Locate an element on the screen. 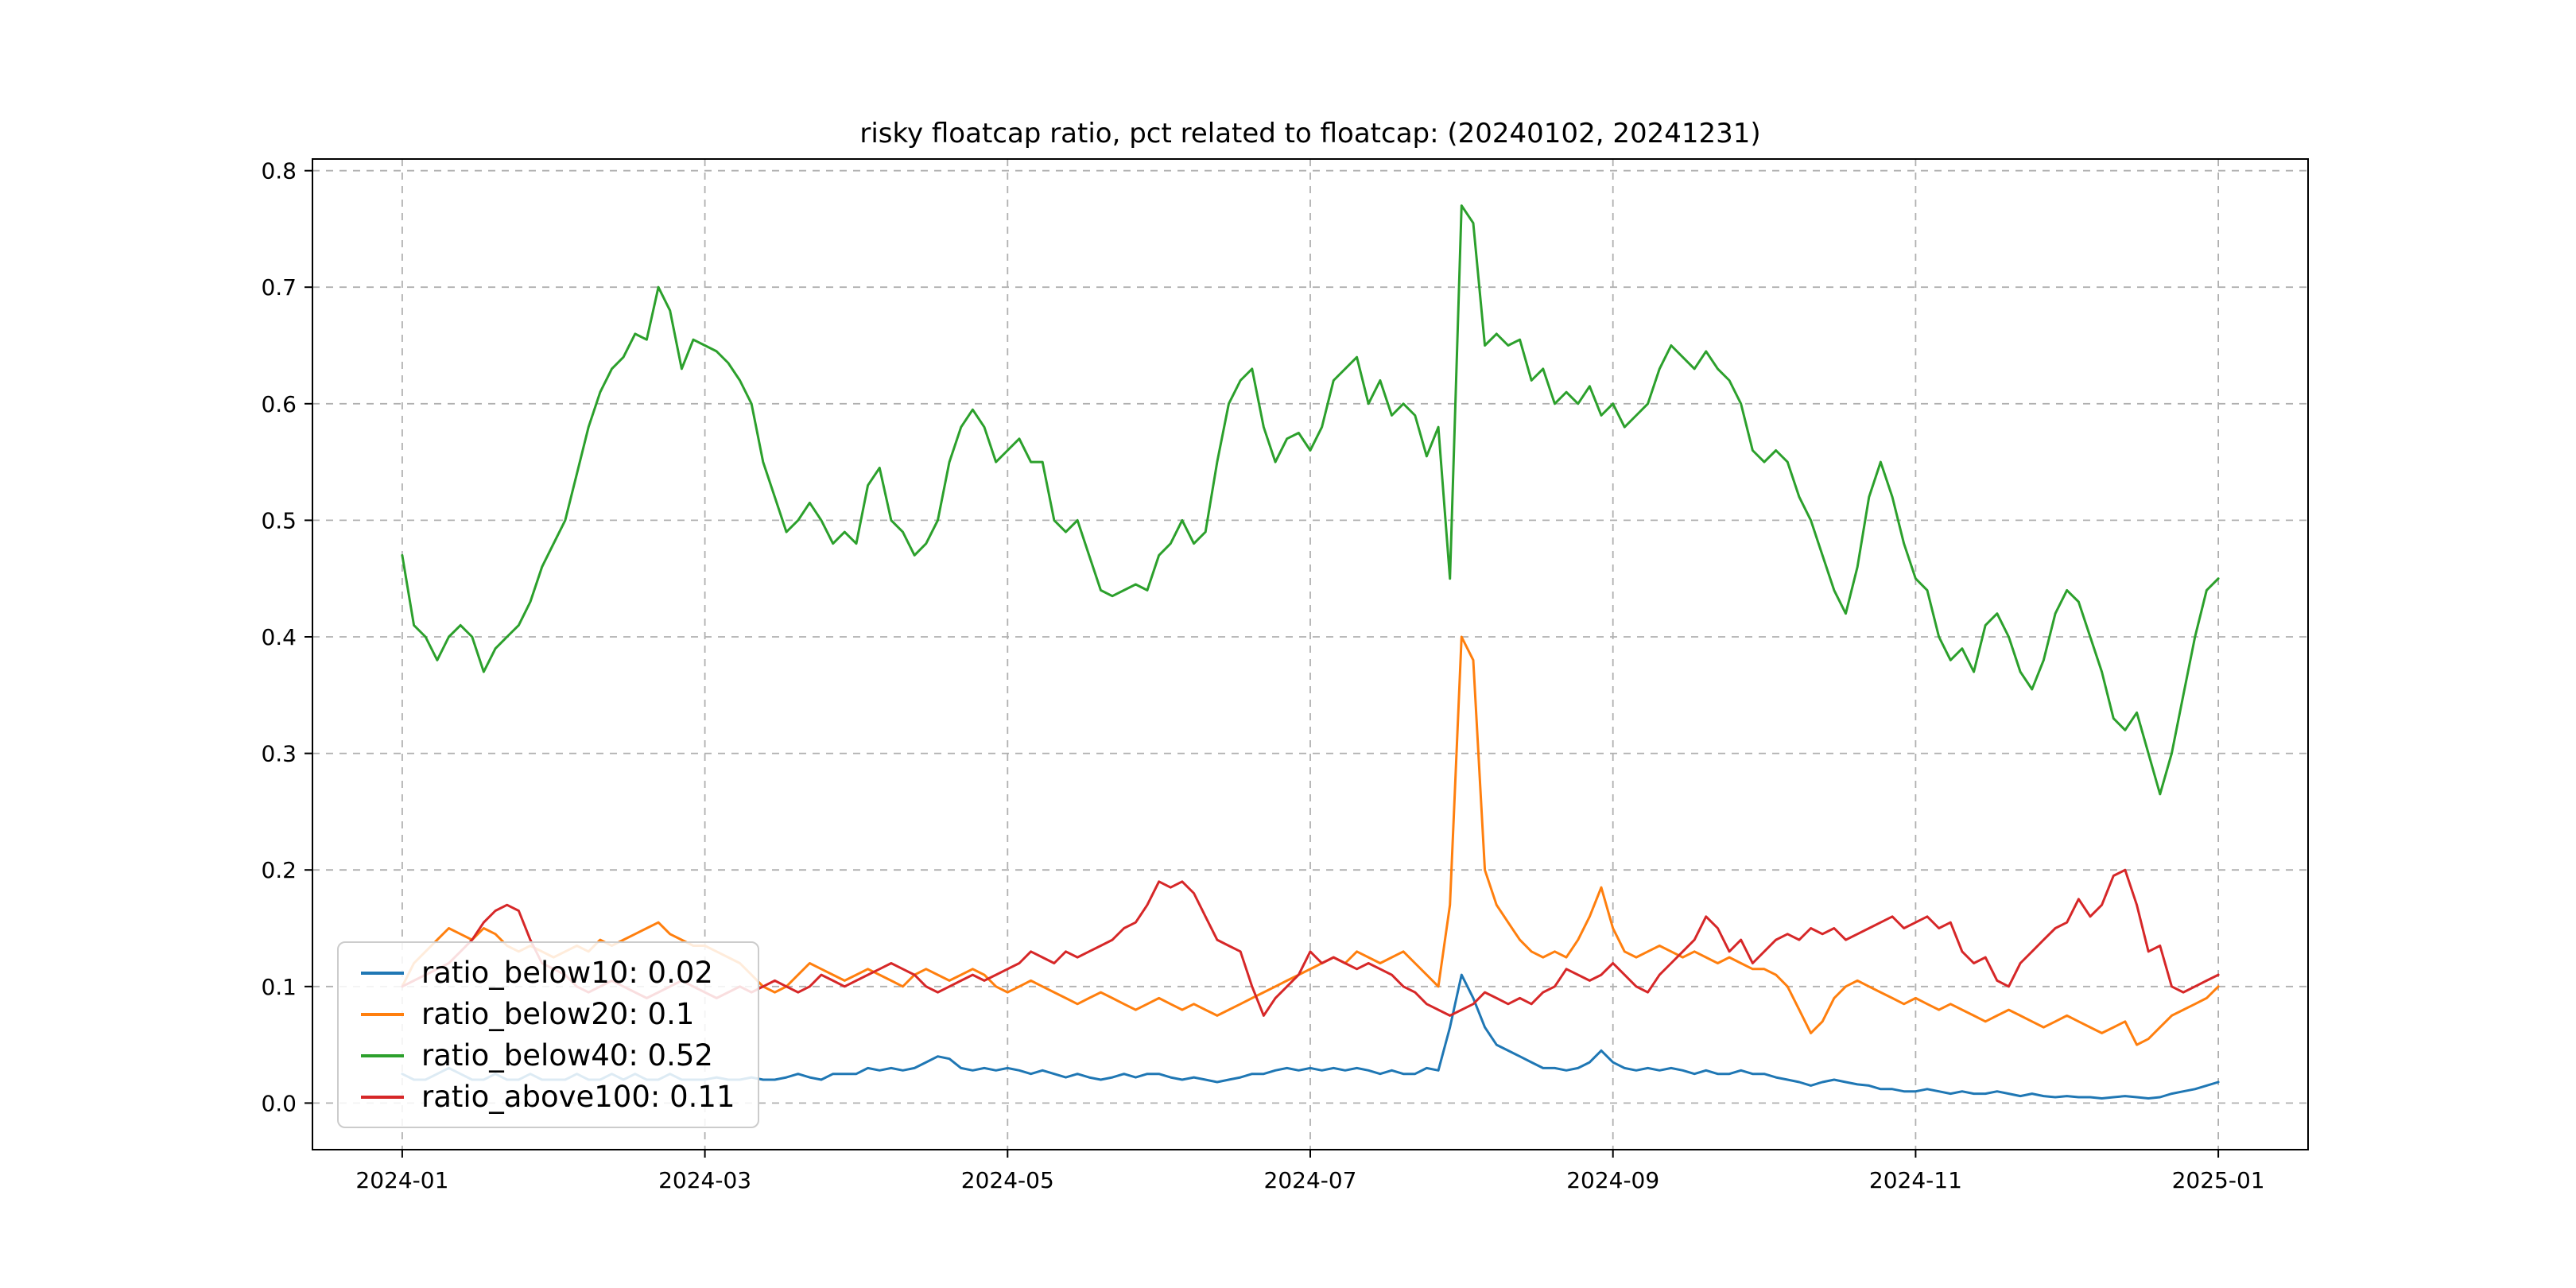 The image size is (2576, 1288). y-tick-label: 0.7 is located at coordinates (279, 287).